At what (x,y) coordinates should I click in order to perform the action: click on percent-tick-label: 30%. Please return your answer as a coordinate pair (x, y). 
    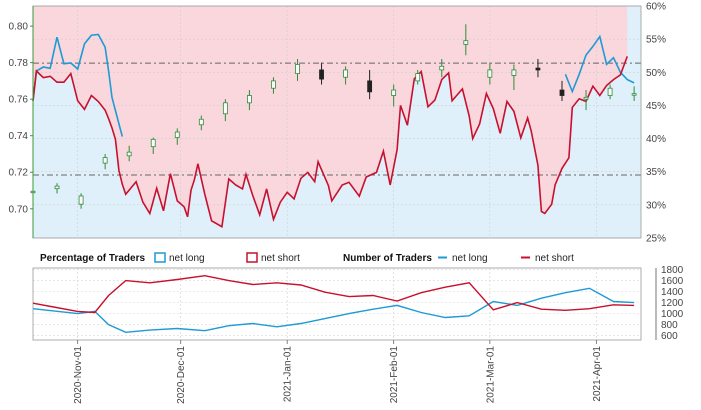
    Looking at the image, I should click on (656, 205).